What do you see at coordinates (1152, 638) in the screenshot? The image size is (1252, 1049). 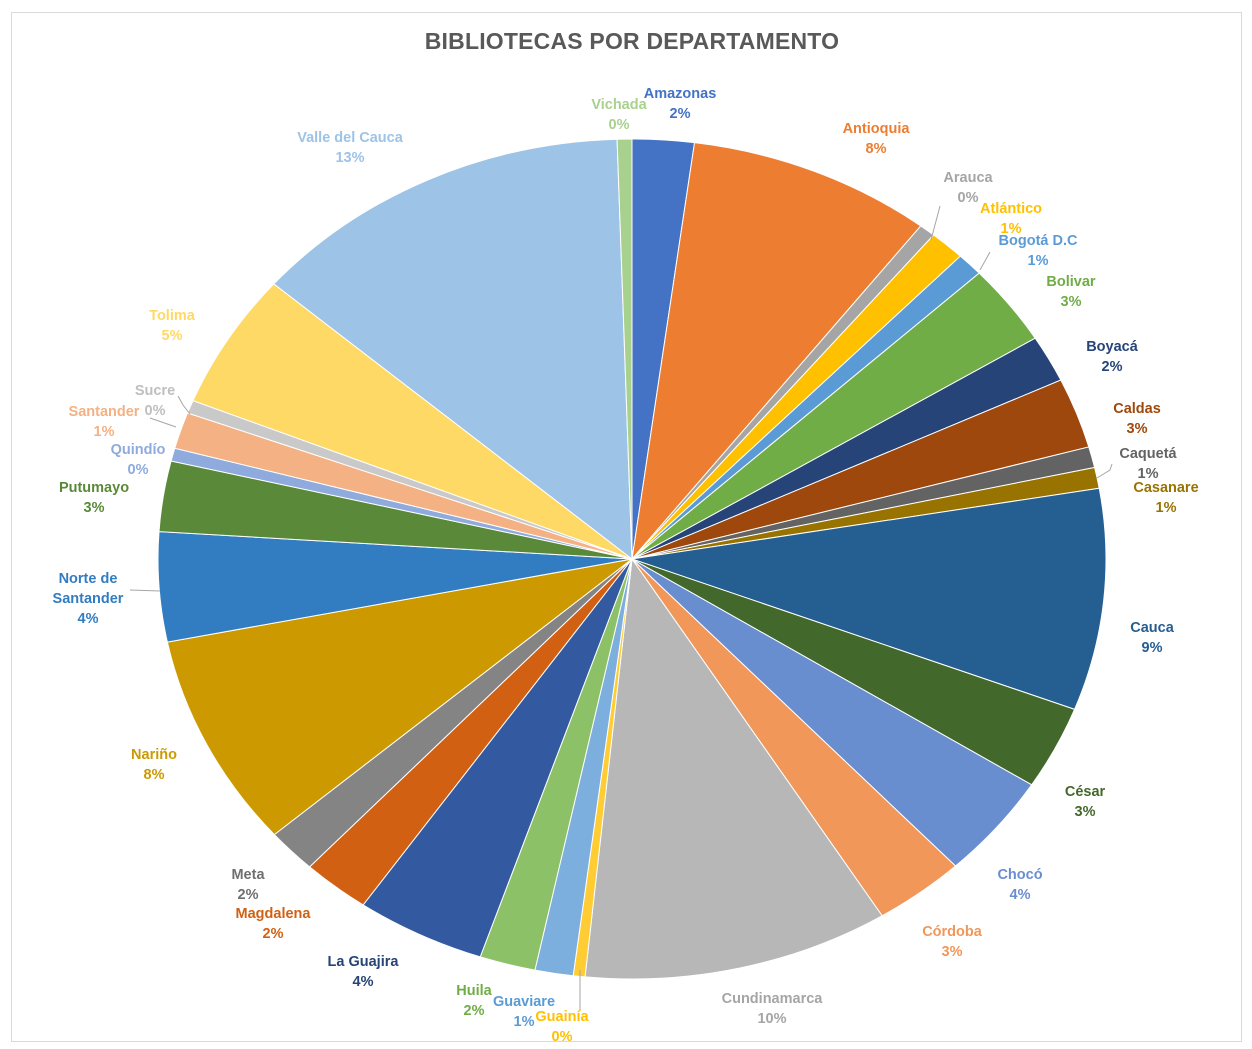 I see `data-label-cauca: Cauca 9%` at bounding box center [1152, 638].